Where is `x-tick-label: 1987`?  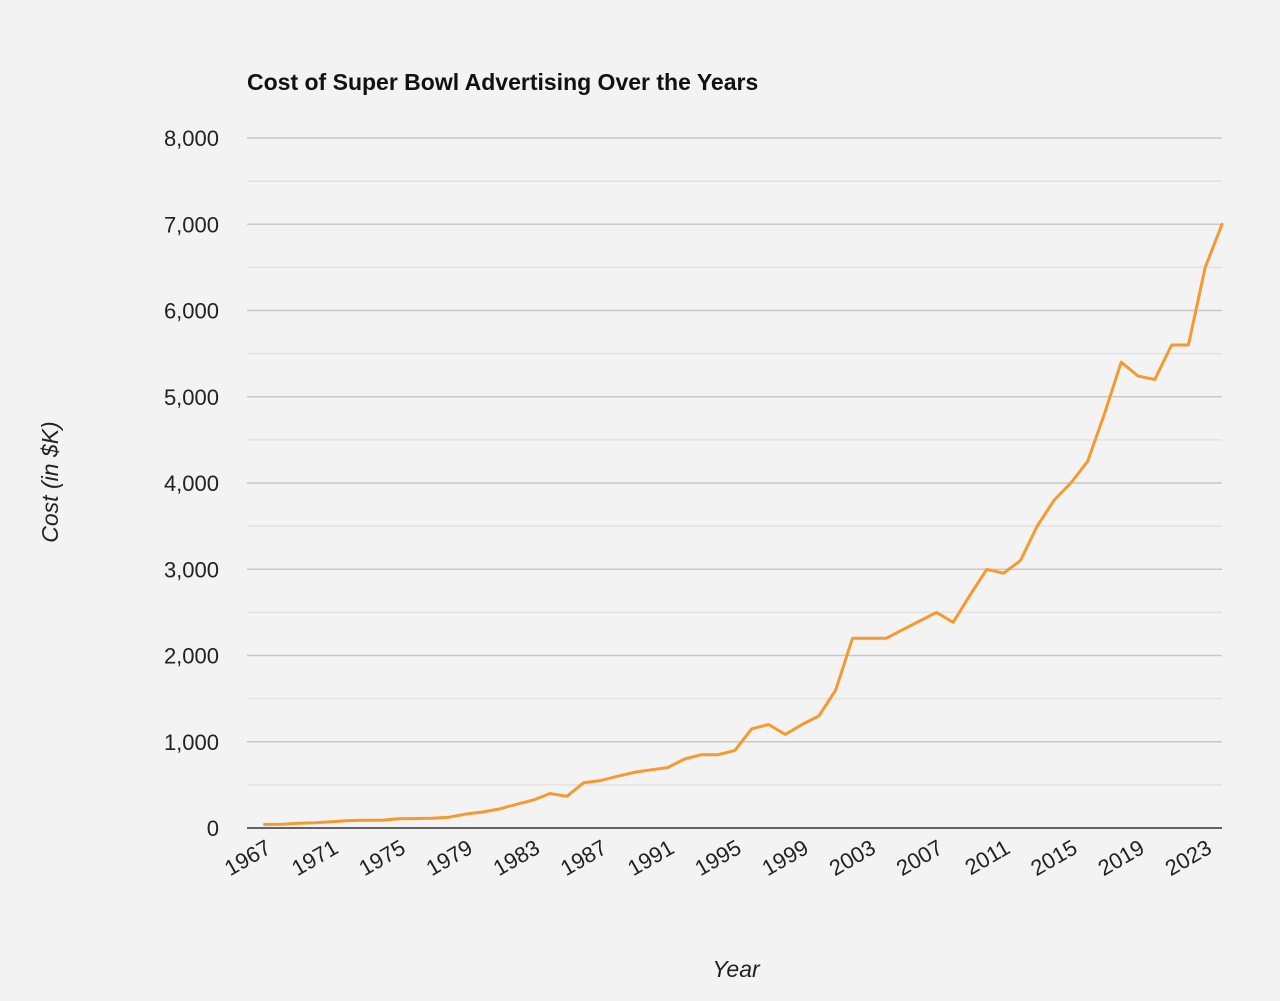 x-tick-label: 1987 is located at coordinates (583, 858).